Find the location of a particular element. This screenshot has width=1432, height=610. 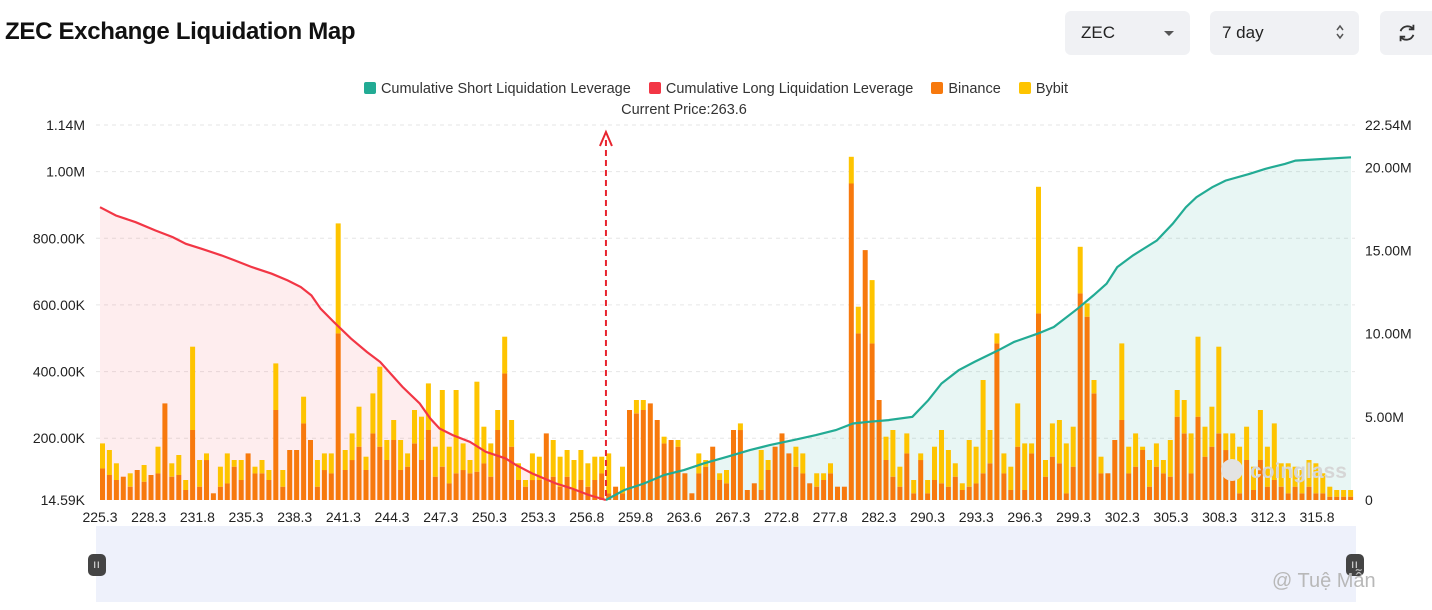

y-left-tick-label: 800.00K is located at coordinates (59, 238).